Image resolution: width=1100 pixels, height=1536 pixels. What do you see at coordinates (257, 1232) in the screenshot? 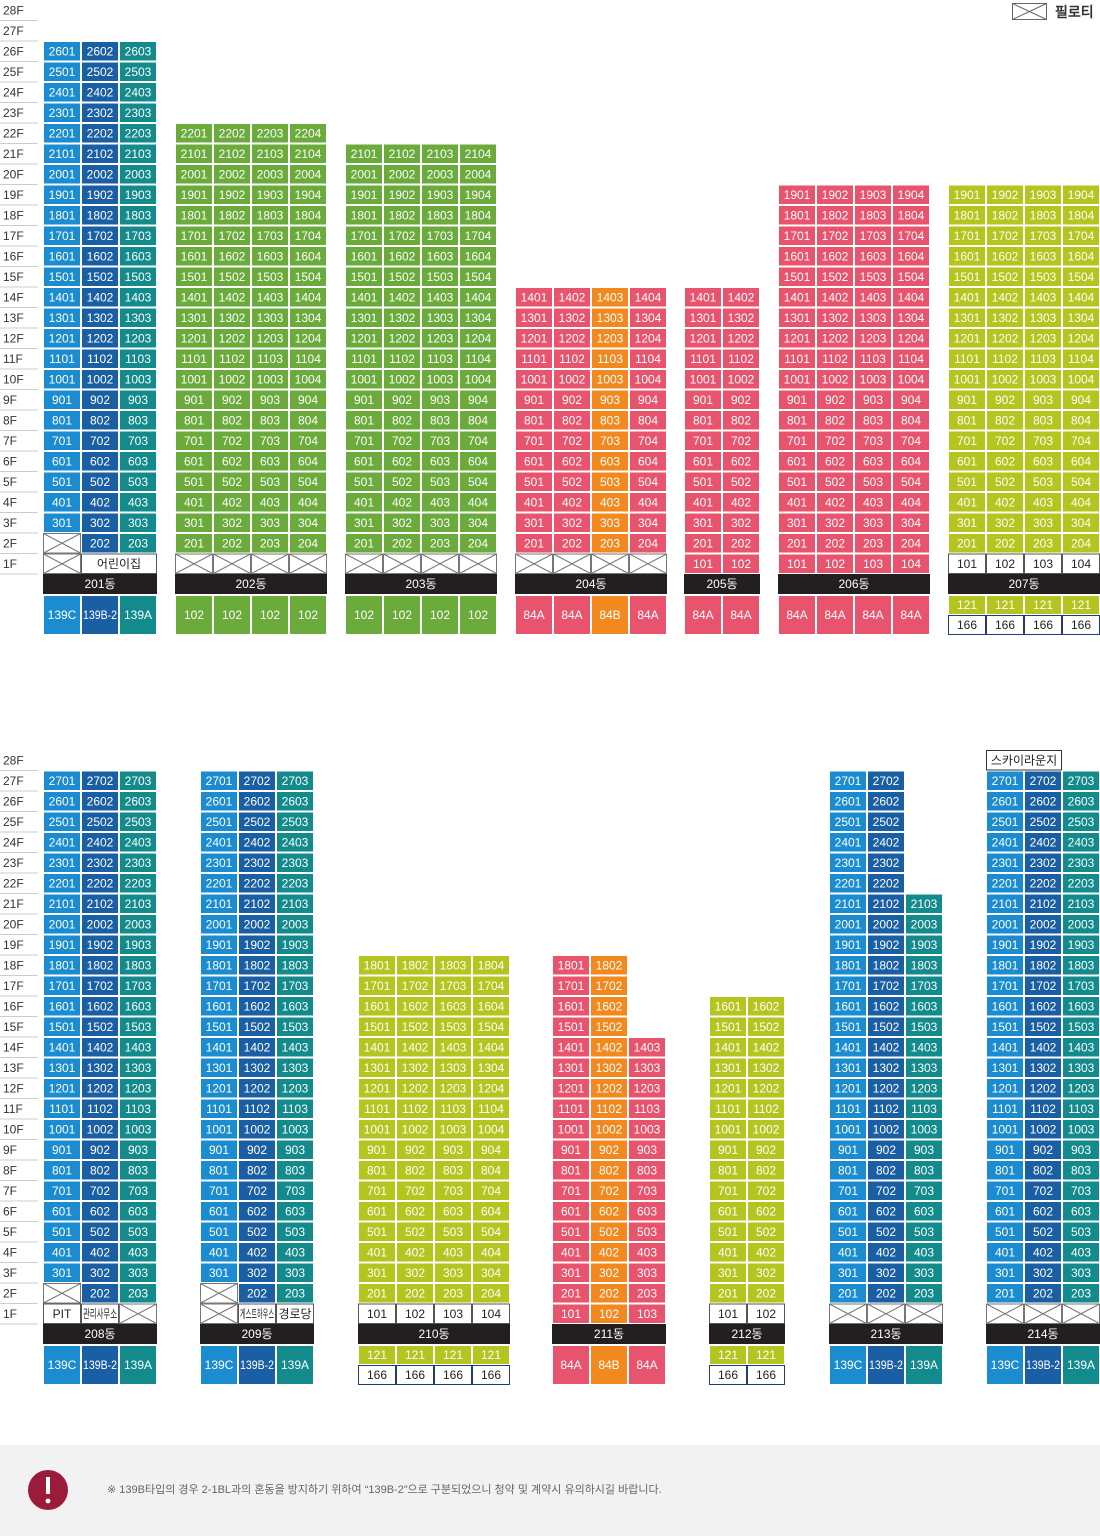
I see `unit-label: 502` at bounding box center [257, 1232].